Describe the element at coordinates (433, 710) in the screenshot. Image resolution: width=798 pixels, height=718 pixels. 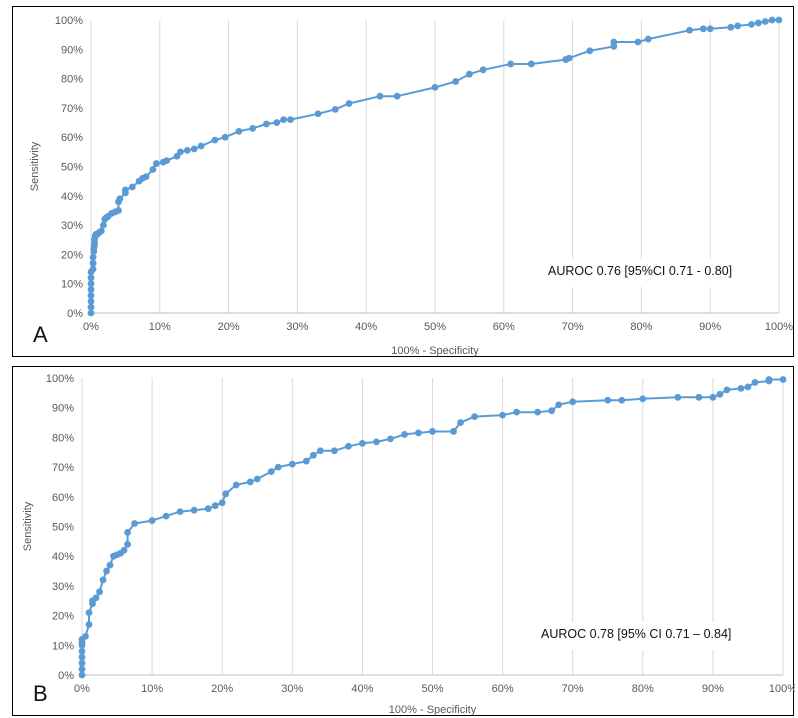
I see `x-axis-label: 100% - Specificity` at that location.